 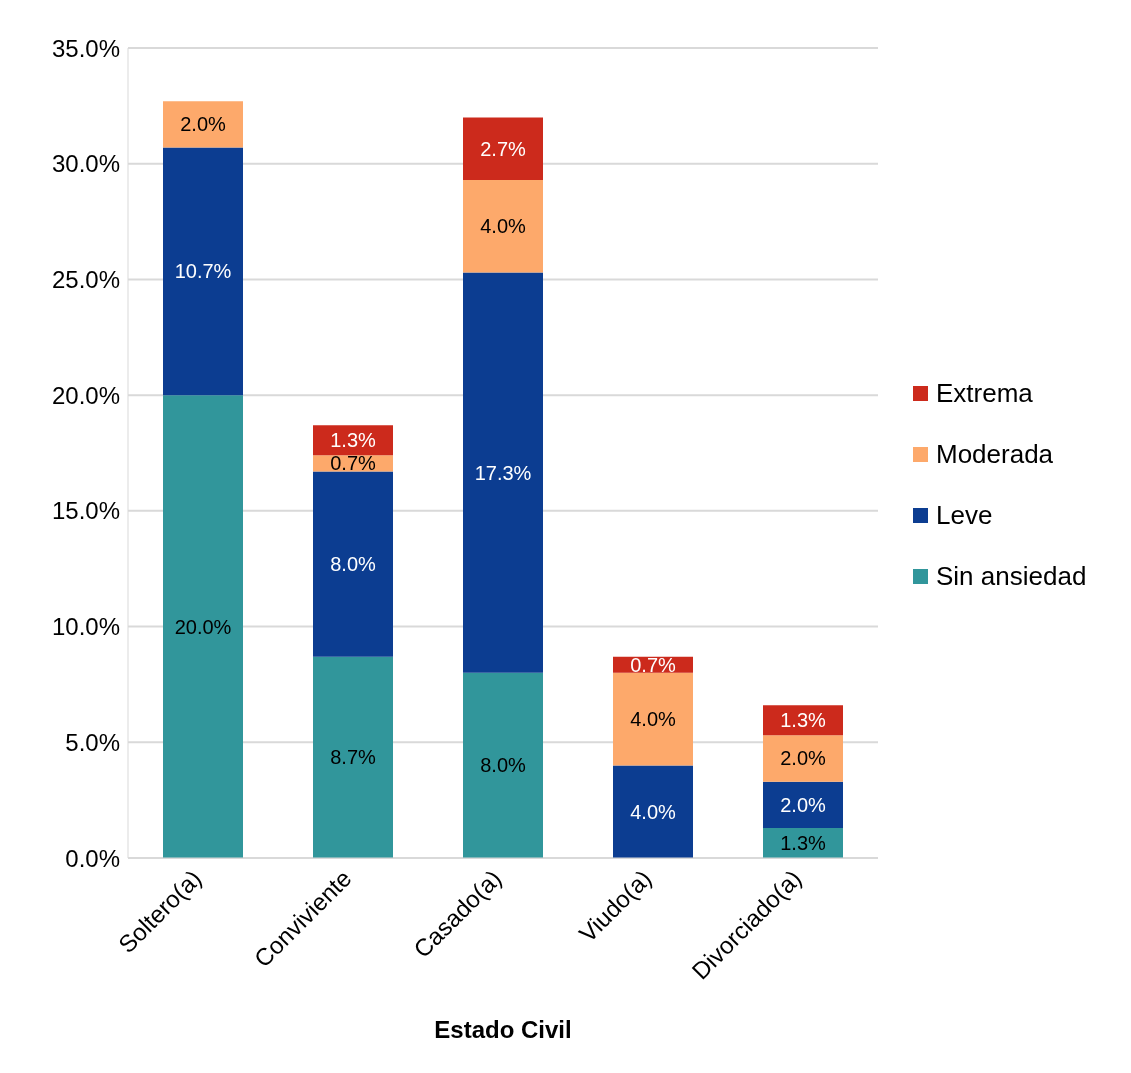 What do you see at coordinates (85, 627) in the screenshot?
I see `y-tick-label: 10.0%` at bounding box center [85, 627].